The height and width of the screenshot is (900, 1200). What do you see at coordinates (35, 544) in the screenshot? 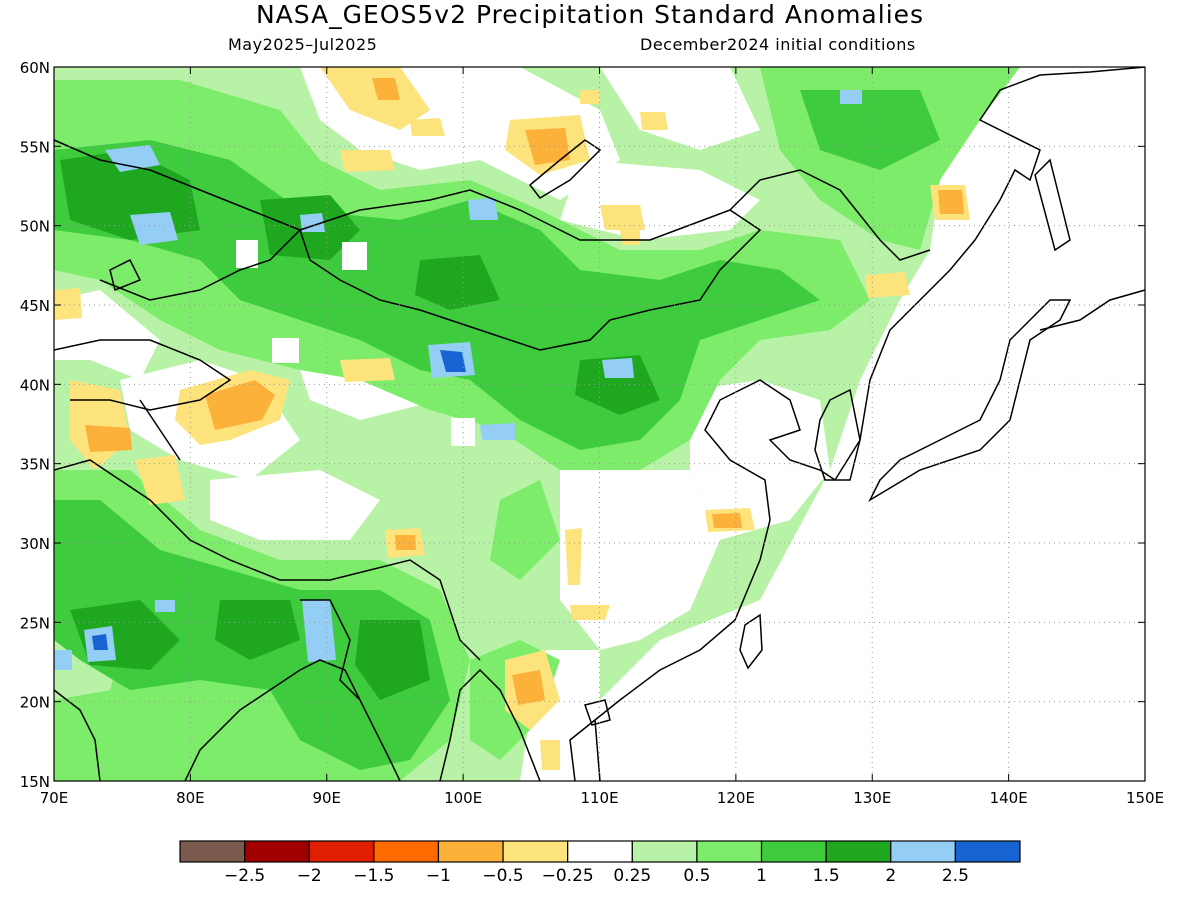
I see `y-tick-label: 30N` at bounding box center [35, 544].